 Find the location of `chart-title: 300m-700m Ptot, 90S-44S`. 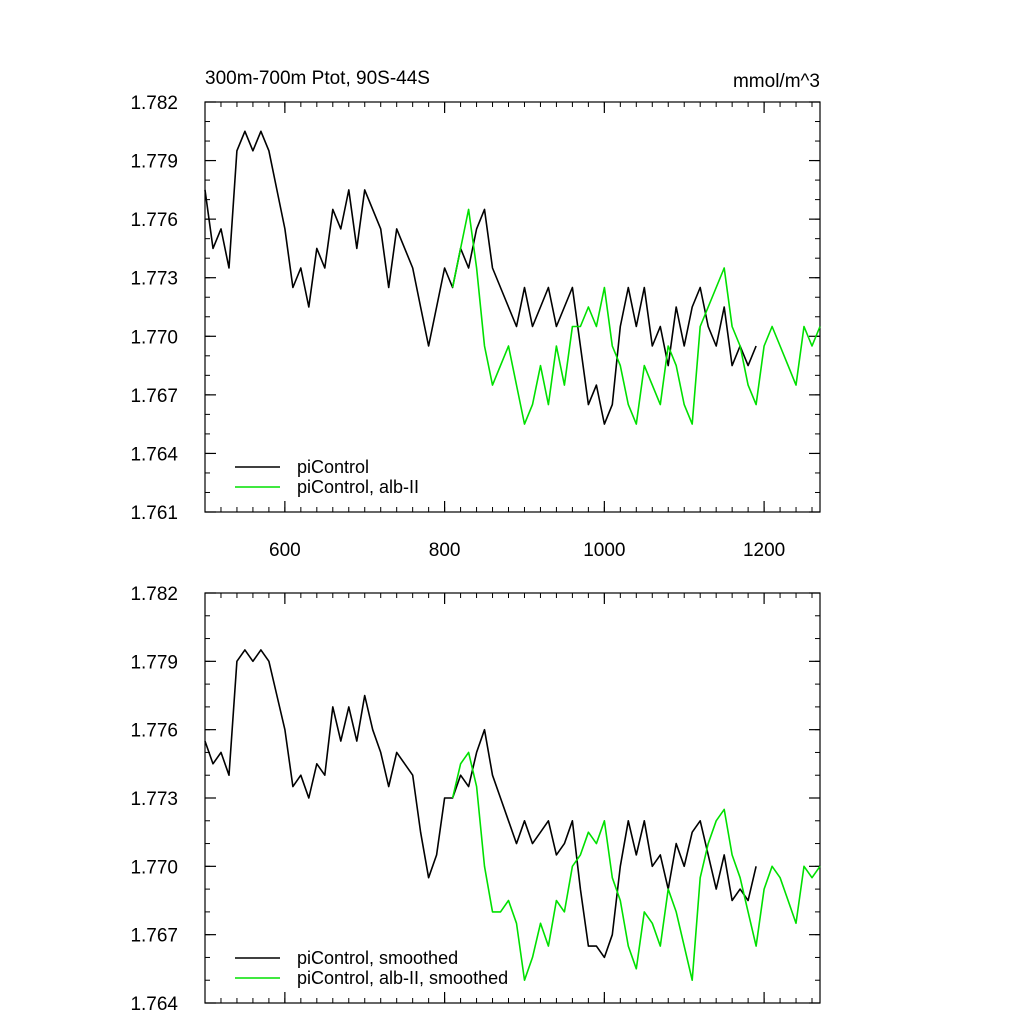

chart-title: 300m-700m Ptot, 90S-44S is located at coordinates (317, 78).